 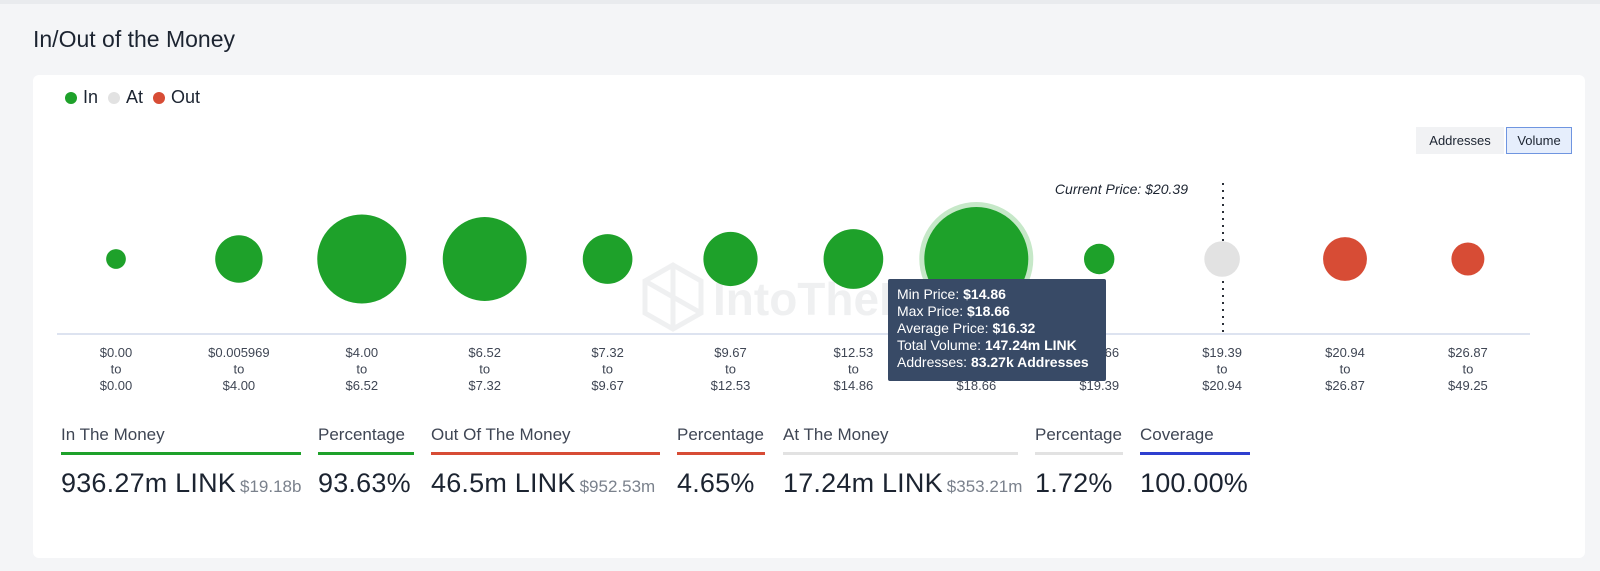 What do you see at coordinates (951, 294) in the screenshot?
I see `tooltip-min-price: Min Price: $14.86` at bounding box center [951, 294].